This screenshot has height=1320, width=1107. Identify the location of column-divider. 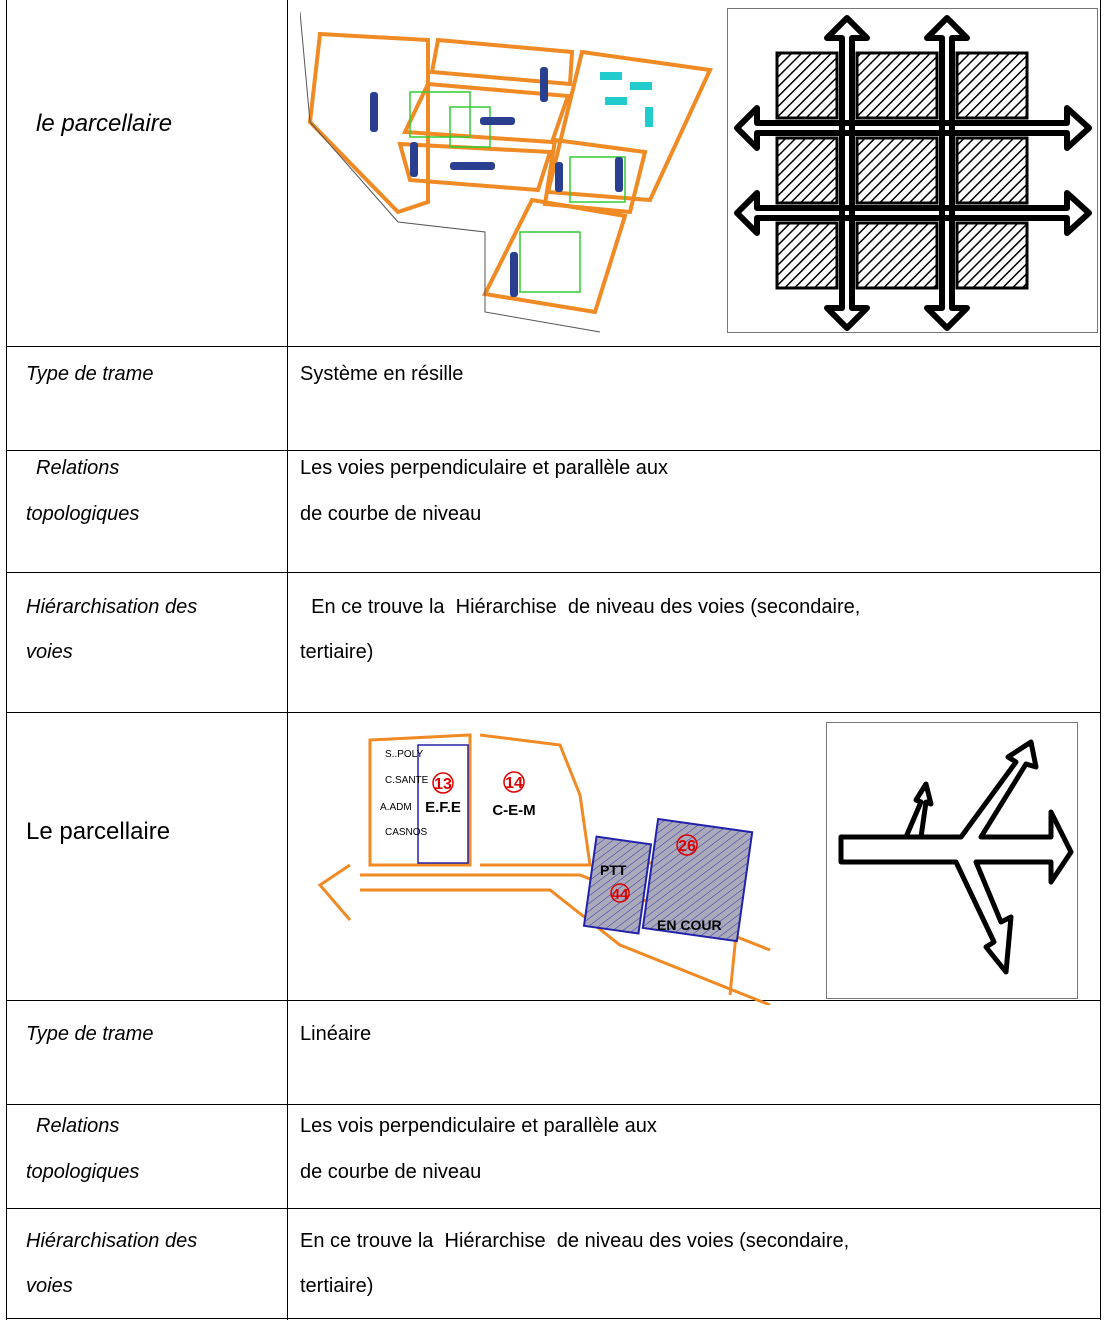
(287, 660).